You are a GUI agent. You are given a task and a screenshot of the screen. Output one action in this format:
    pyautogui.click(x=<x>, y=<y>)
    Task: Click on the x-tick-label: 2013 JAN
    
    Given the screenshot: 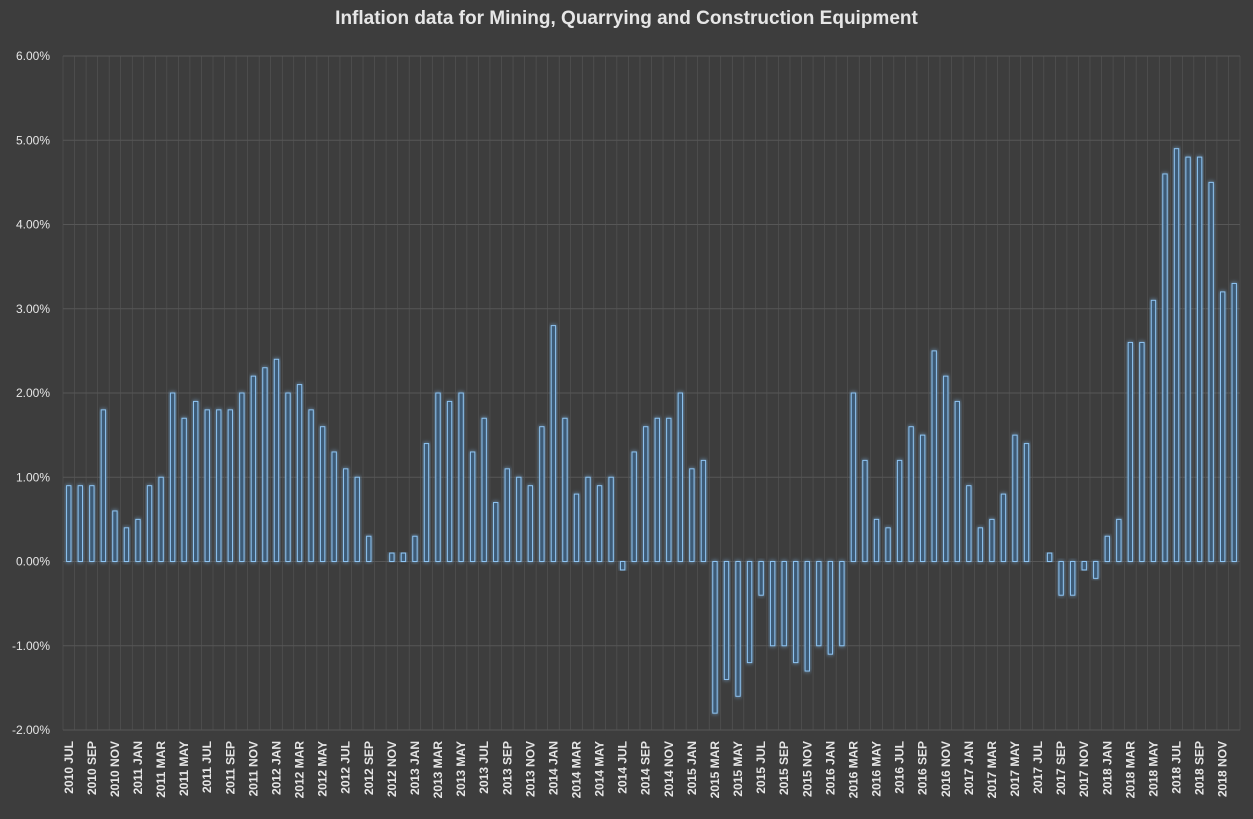 What is the action you would take?
    pyautogui.click(x=415, y=768)
    